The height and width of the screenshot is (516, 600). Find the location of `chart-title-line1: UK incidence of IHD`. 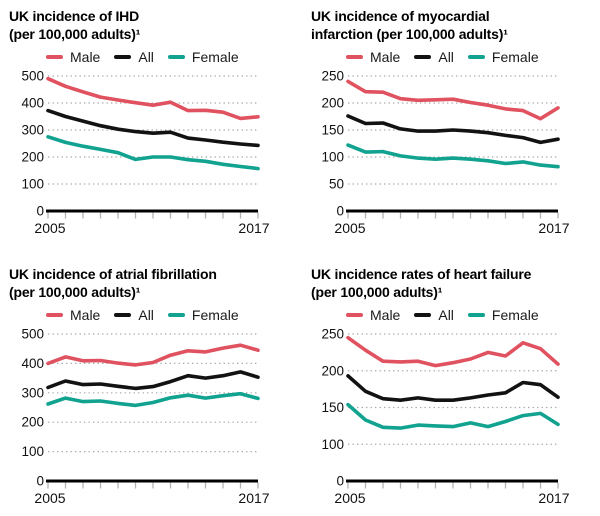

chart-title-line1: UK incidence of IHD is located at coordinates (74, 16).